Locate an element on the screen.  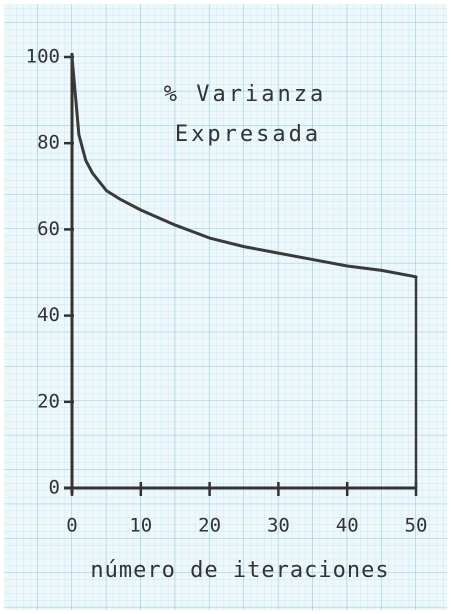
x-tick-label: 50 is located at coordinates (416, 526).